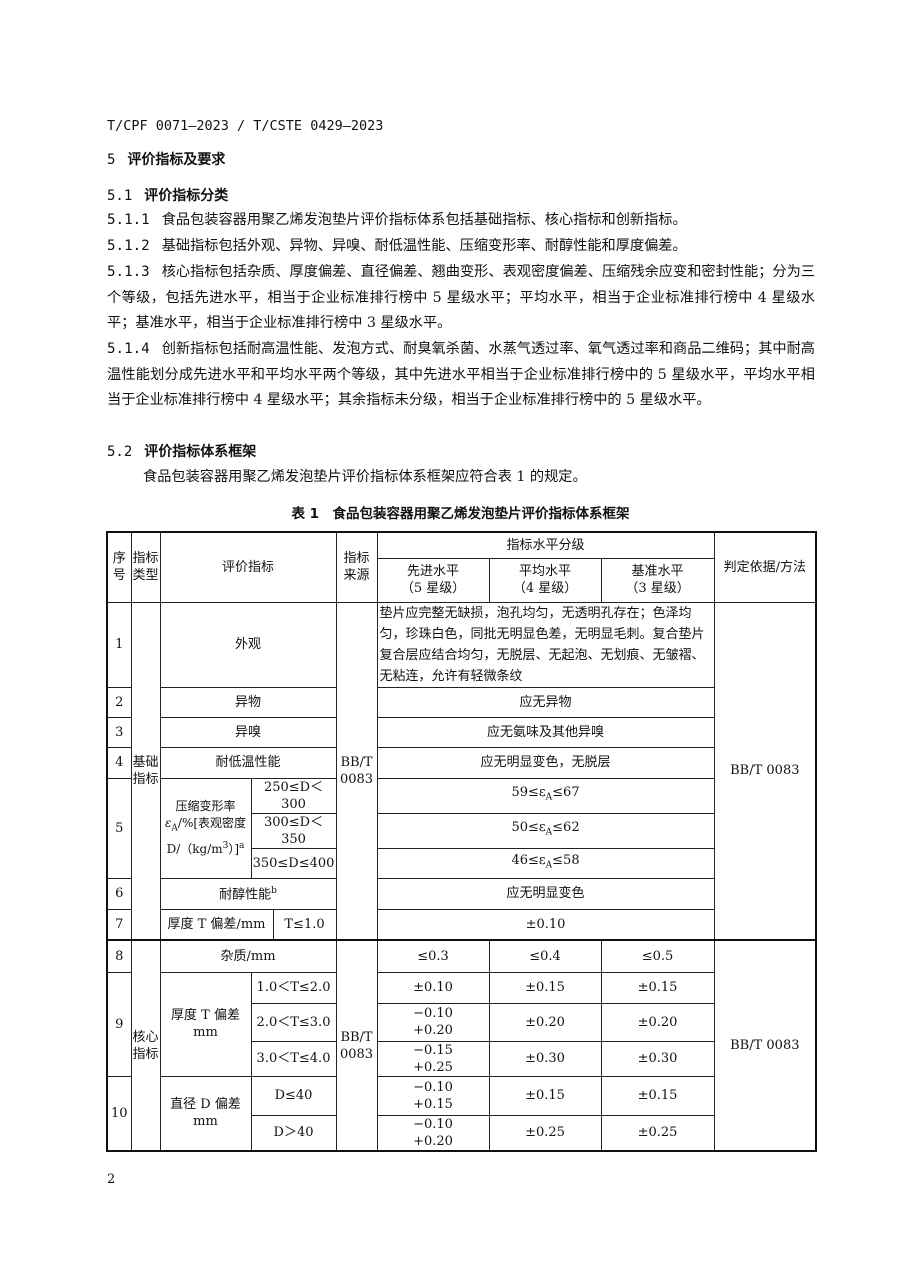 Image resolution: width=900 pixels, height=1274 pixels. I want to click on row-condition: T≤1.0, so click(304, 924).